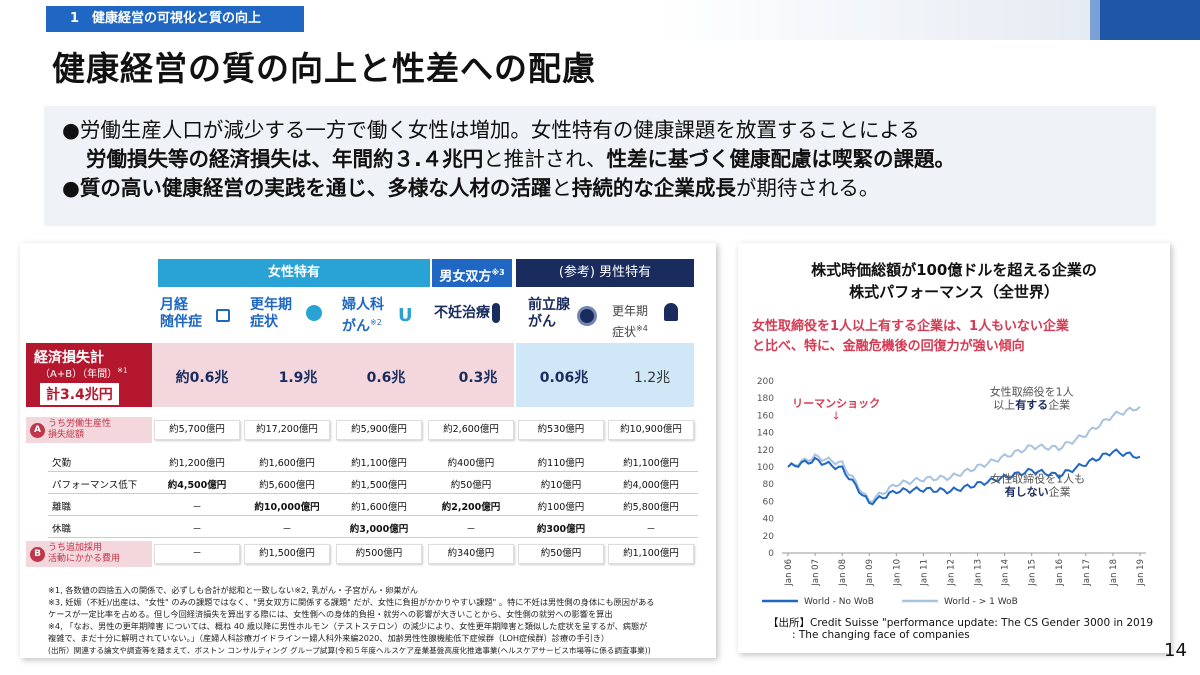 The height and width of the screenshot is (675, 1200). What do you see at coordinates (1032, 392) in the screenshot?
I see `annotation-top-1: 女性取締役を1人` at bounding box center [1032, 392].